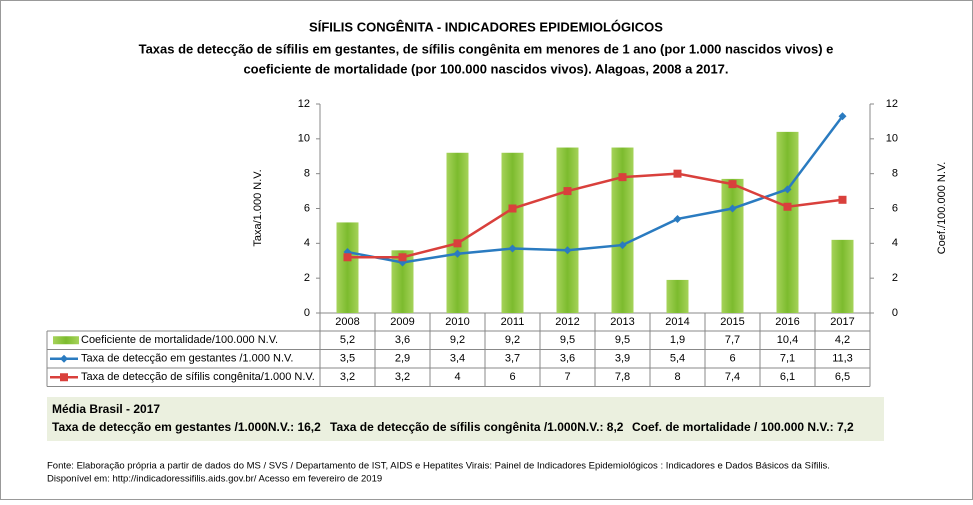 This screenshot has height=505, width=973. Describe the element at coordinates (622, 322) in the screenshot. I see `x-tick-label: 2013` at that location.